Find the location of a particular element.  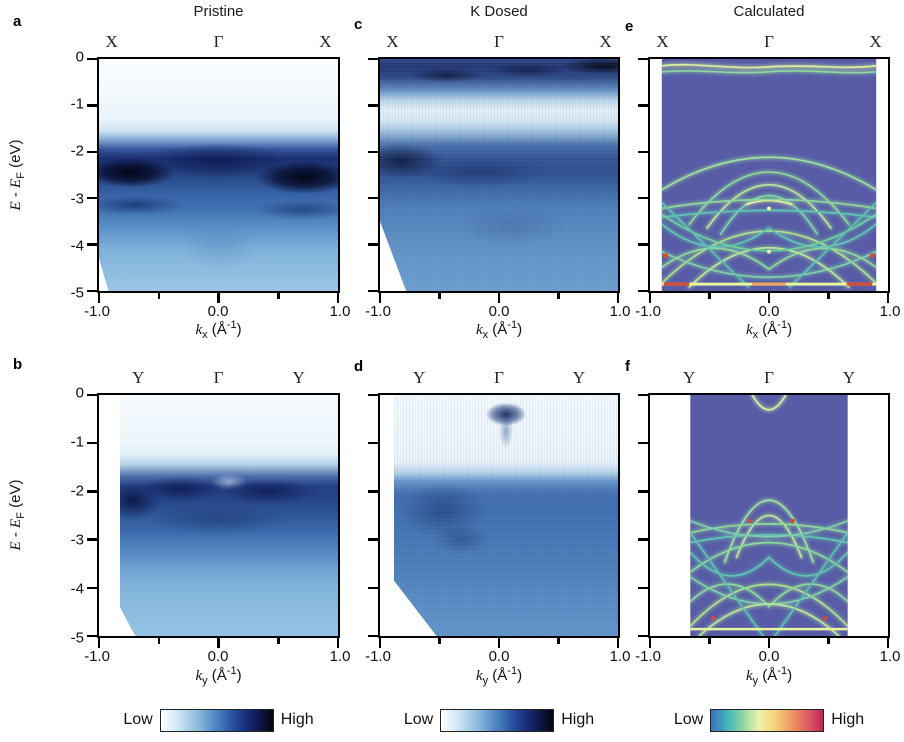

panel-letter-e: e is located at coordinates (629, 26).